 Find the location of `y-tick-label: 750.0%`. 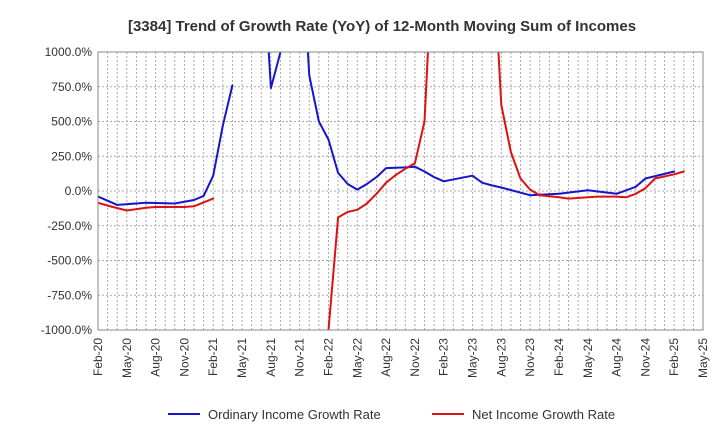

y-tick-label: 750.0% is located at coordinates (71, 87).